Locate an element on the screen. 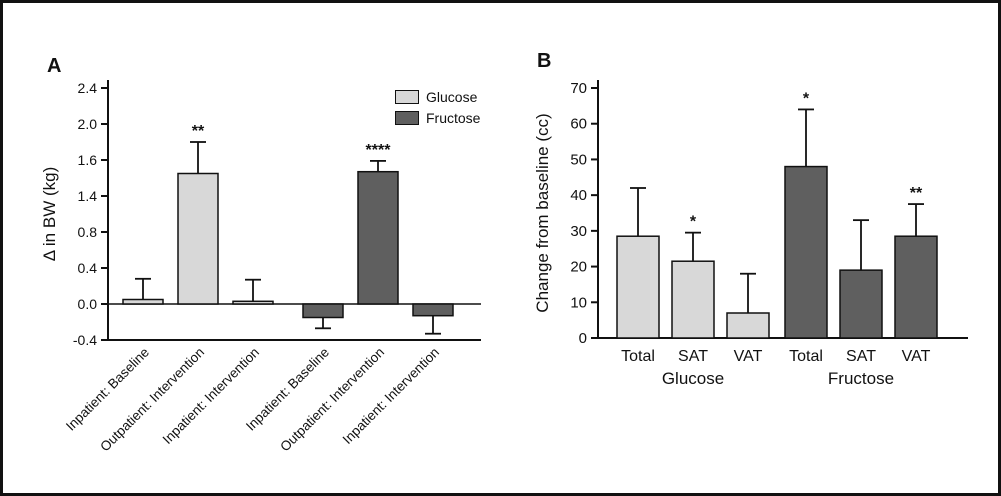  y-tick-label: 0.8 is located at coordinates (88, 232).